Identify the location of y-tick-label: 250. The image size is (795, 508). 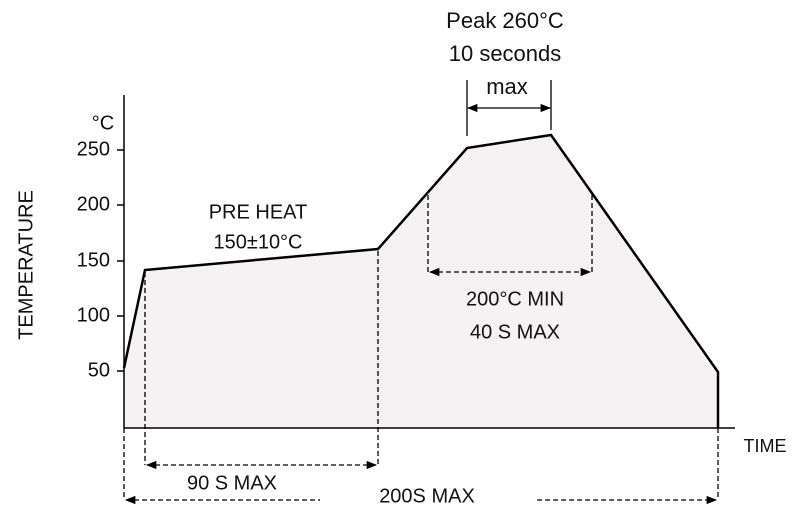
(93, 149).